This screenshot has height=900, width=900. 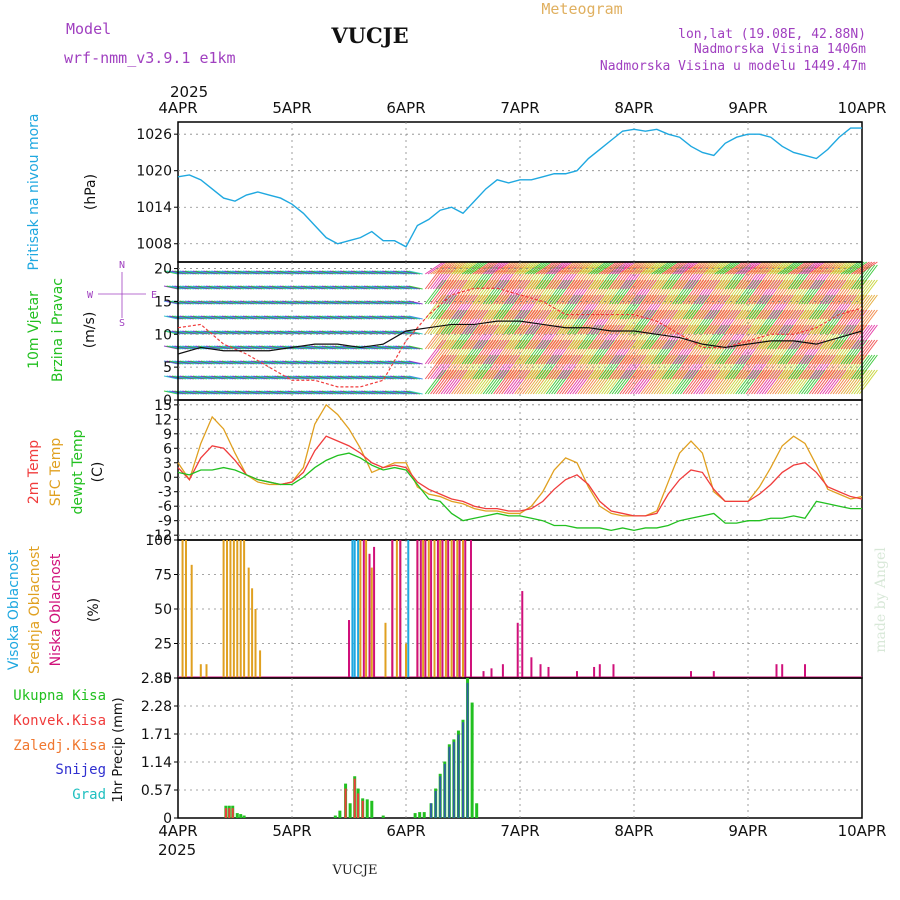 What do you see at coordinates (405, 831) in the screenshot?
I see `bottom-axis-label: 6APR` at bounding box center [405, 831].